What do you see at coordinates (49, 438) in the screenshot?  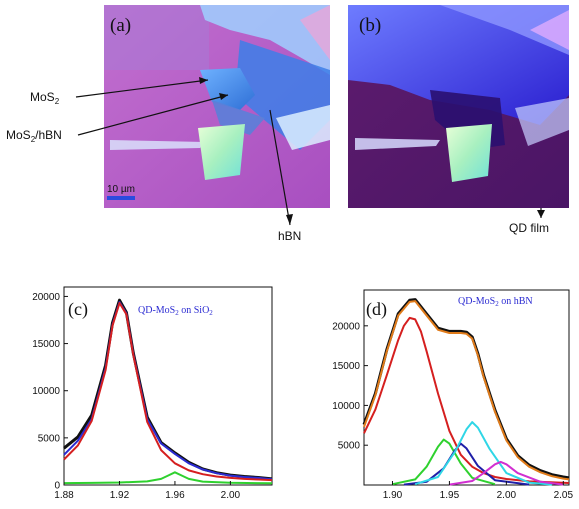 I see `chart-c-y-tick-label: 5000` at bounding box center [49, 438].